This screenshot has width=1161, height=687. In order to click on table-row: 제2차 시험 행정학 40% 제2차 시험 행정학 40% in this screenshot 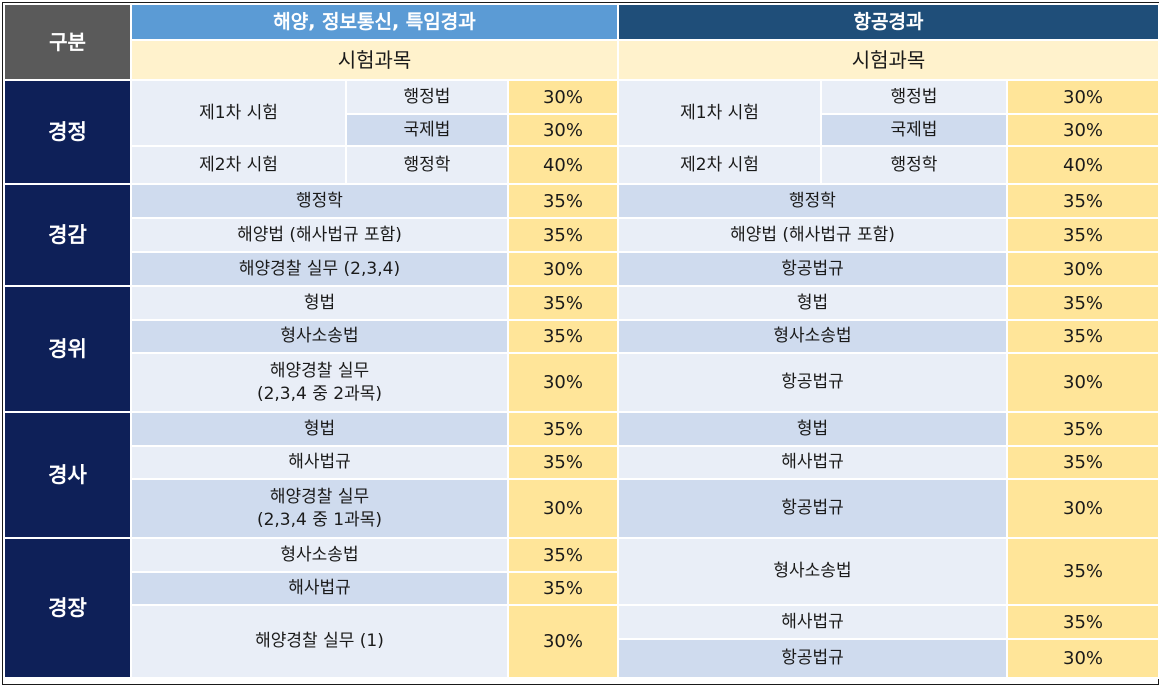, I will do `click(582, 165)`.